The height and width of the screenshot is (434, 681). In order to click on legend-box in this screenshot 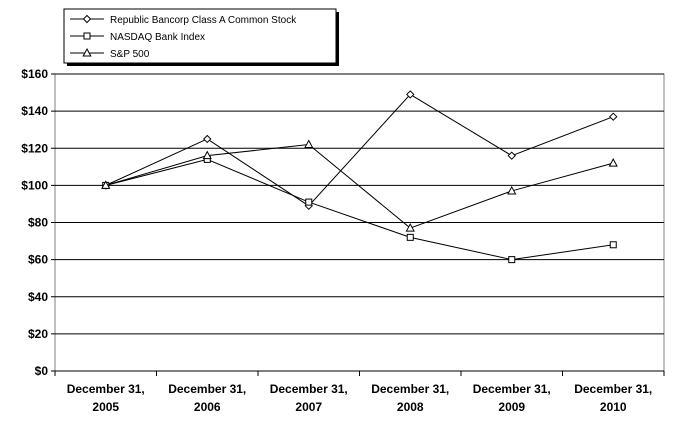, I will do `click(200, 36)`.